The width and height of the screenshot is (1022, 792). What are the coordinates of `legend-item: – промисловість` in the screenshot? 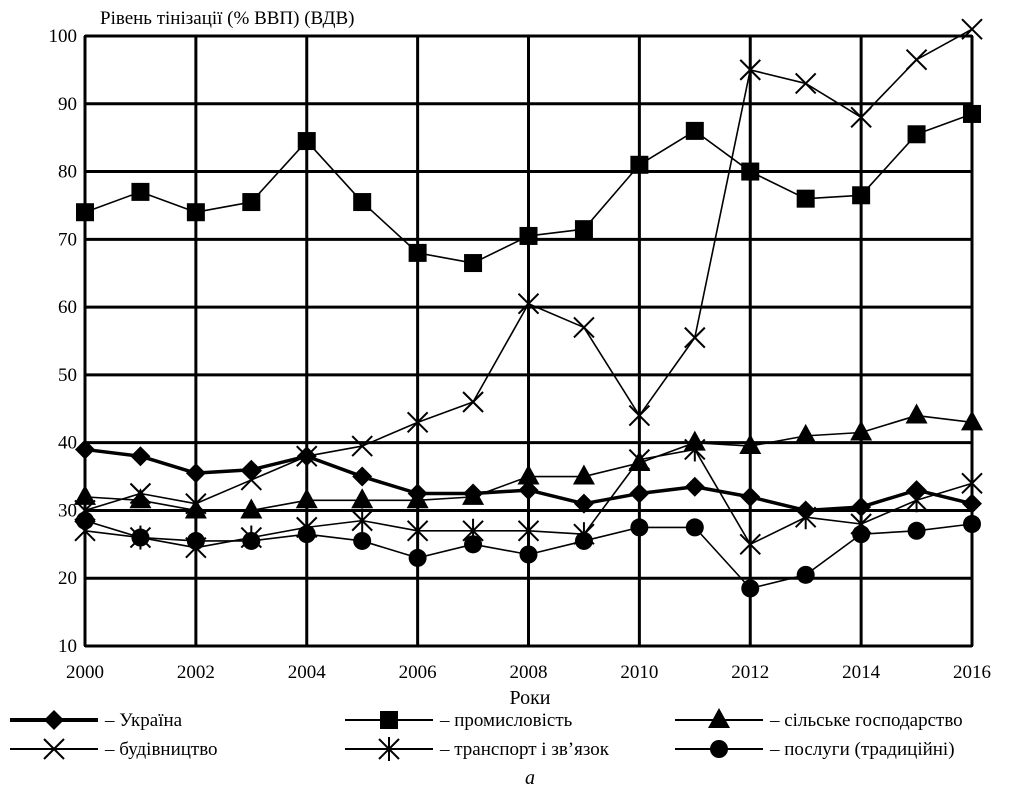 It's located at (459, 720).